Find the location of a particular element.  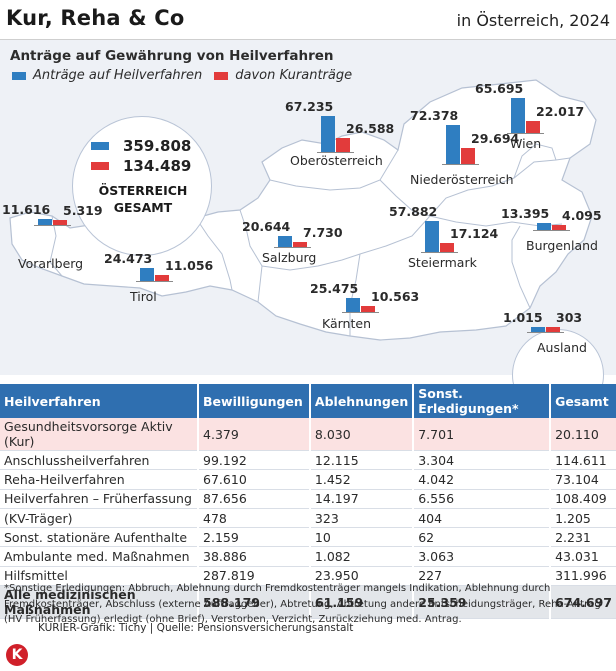

value-antraege-vorarlberg: 11.616 is located at coordinates (26, 209).